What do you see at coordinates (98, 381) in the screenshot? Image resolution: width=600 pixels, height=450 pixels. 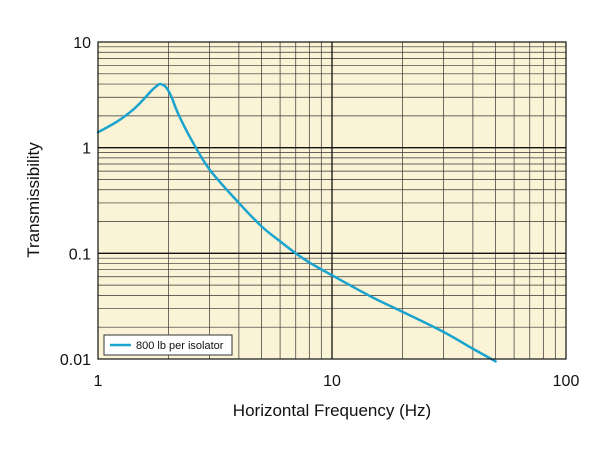 I see `x-tick-label: 1` at bounding box center [98, 381].